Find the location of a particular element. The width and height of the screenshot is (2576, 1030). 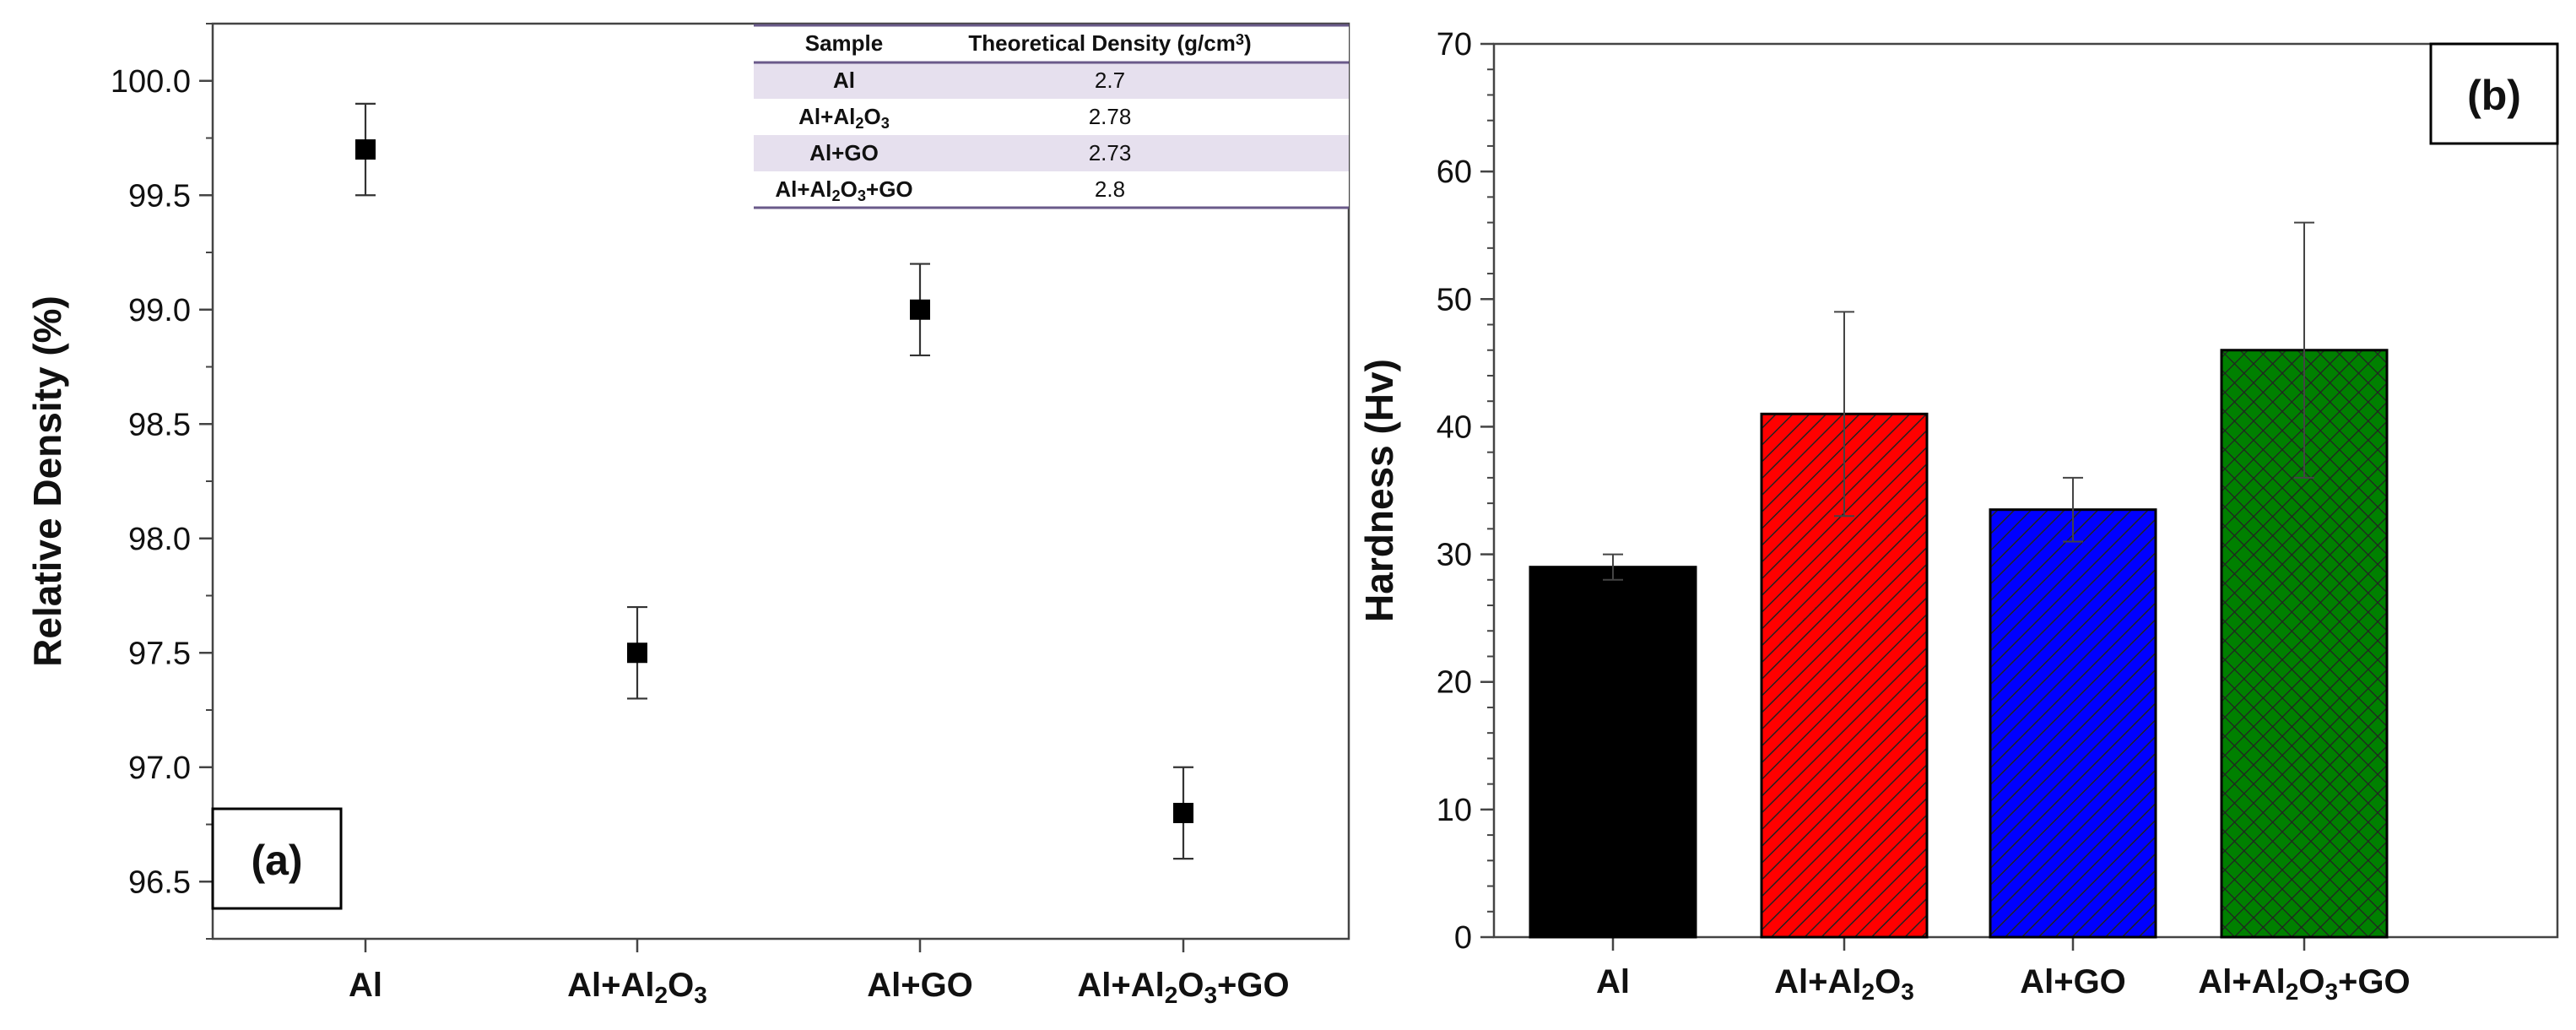

panel-label-box-a is located at coordinates (277, 858).